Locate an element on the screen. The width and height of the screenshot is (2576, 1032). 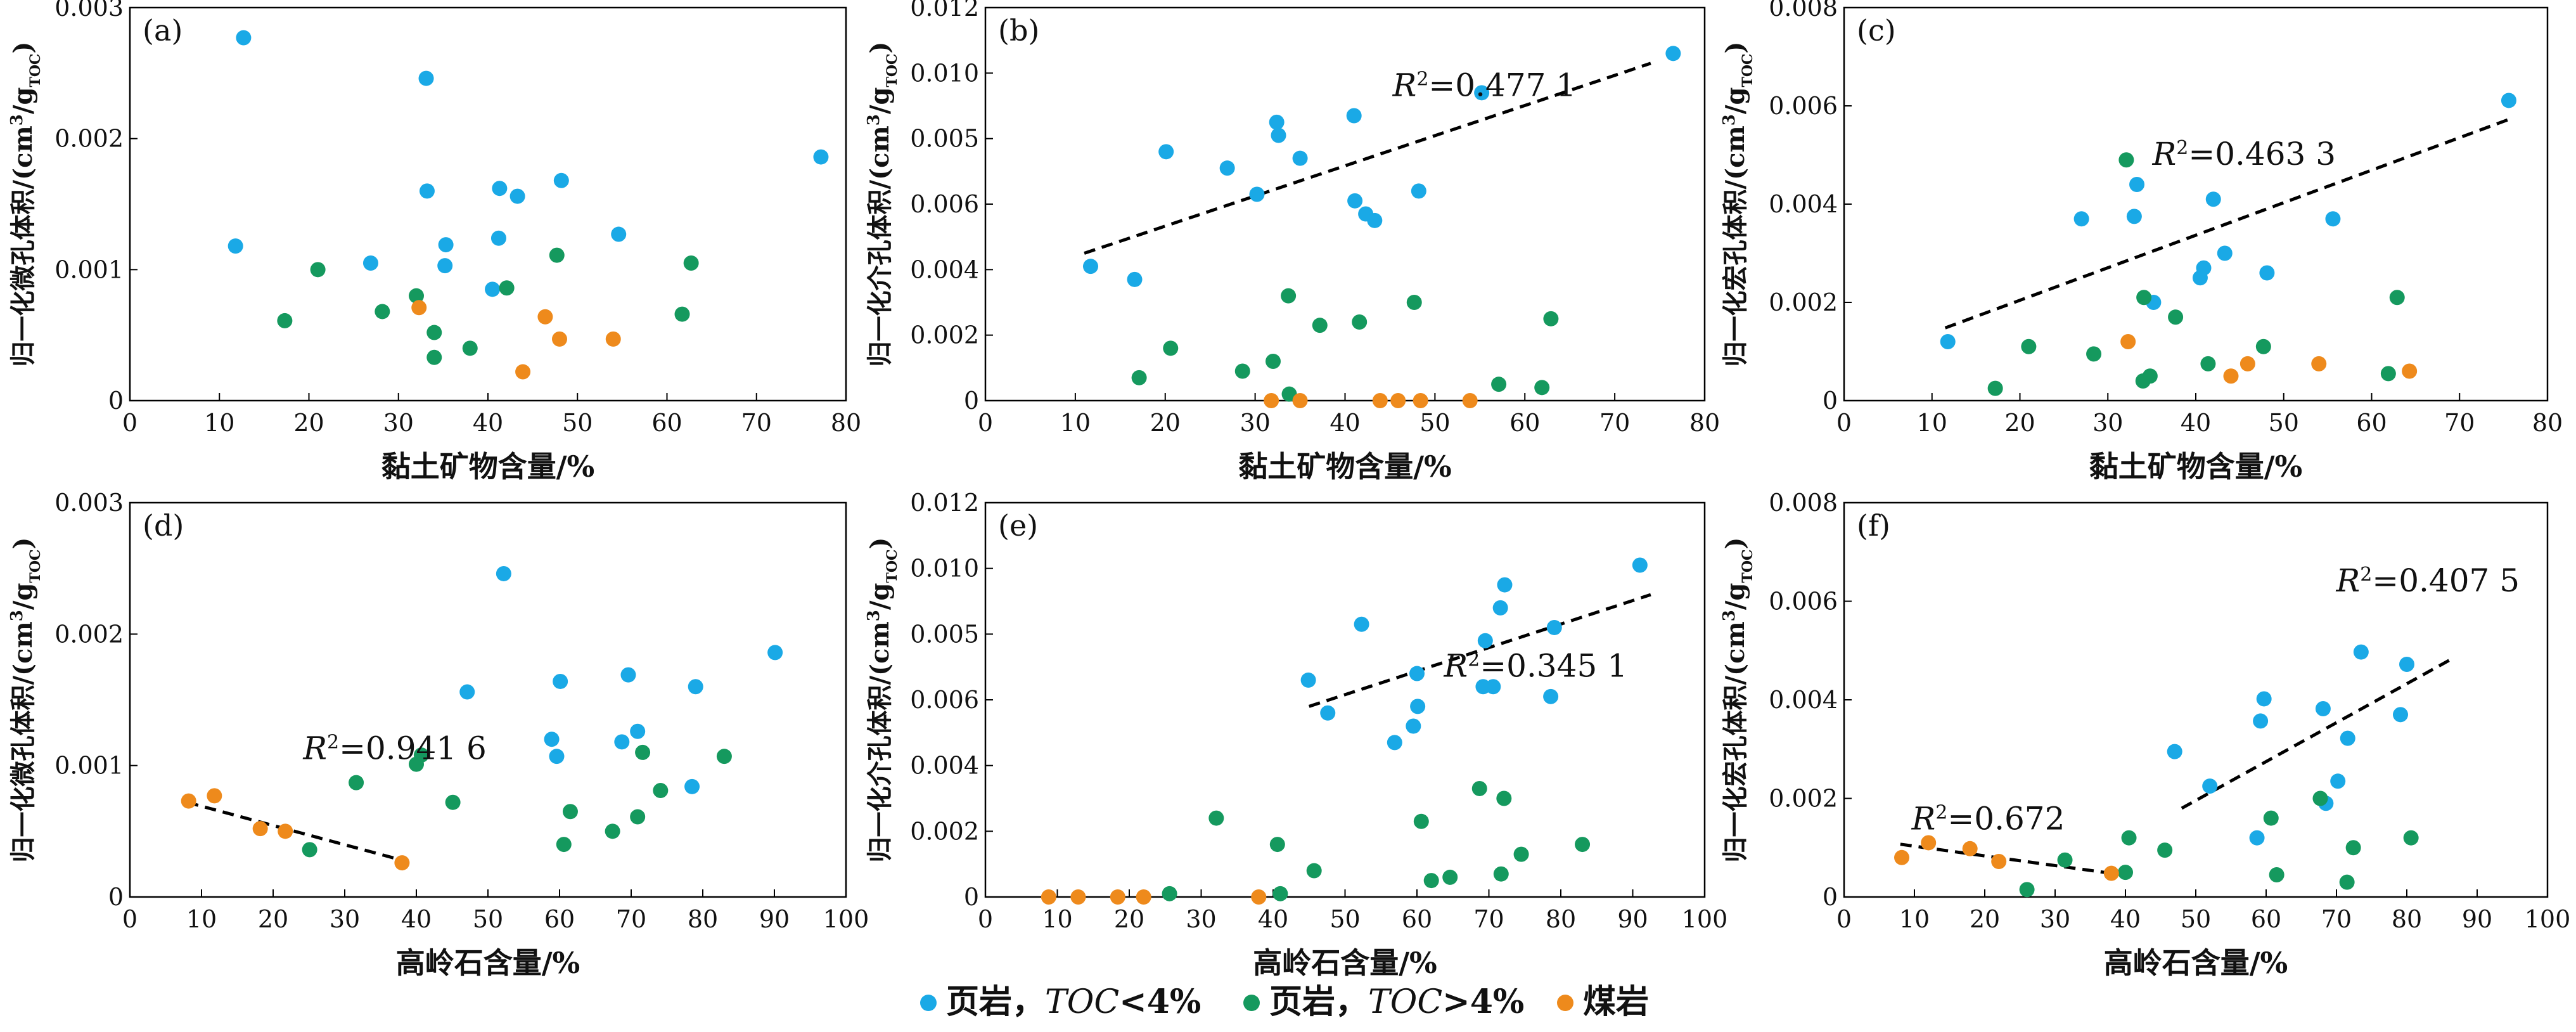
x-tick-label: 70 is located at coordinates (2459, 423).